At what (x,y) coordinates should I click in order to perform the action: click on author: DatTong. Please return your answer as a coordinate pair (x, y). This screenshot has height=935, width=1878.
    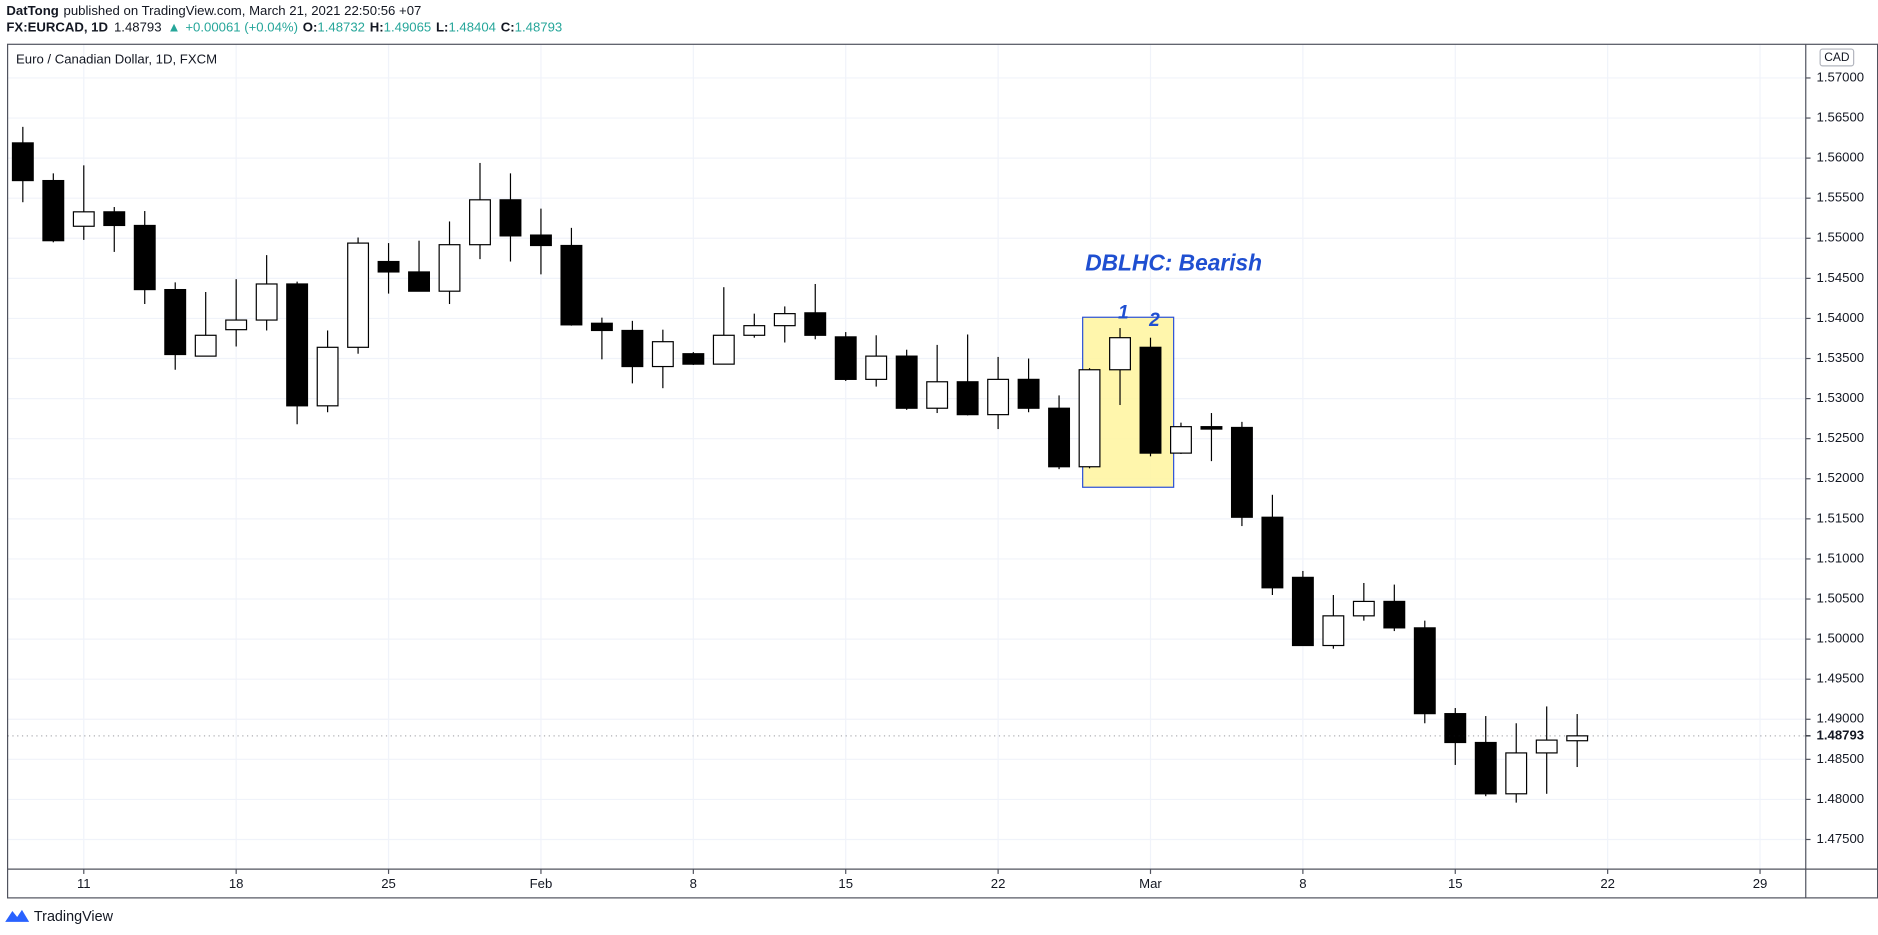
    Looking at the image, I should click on (32, 10).